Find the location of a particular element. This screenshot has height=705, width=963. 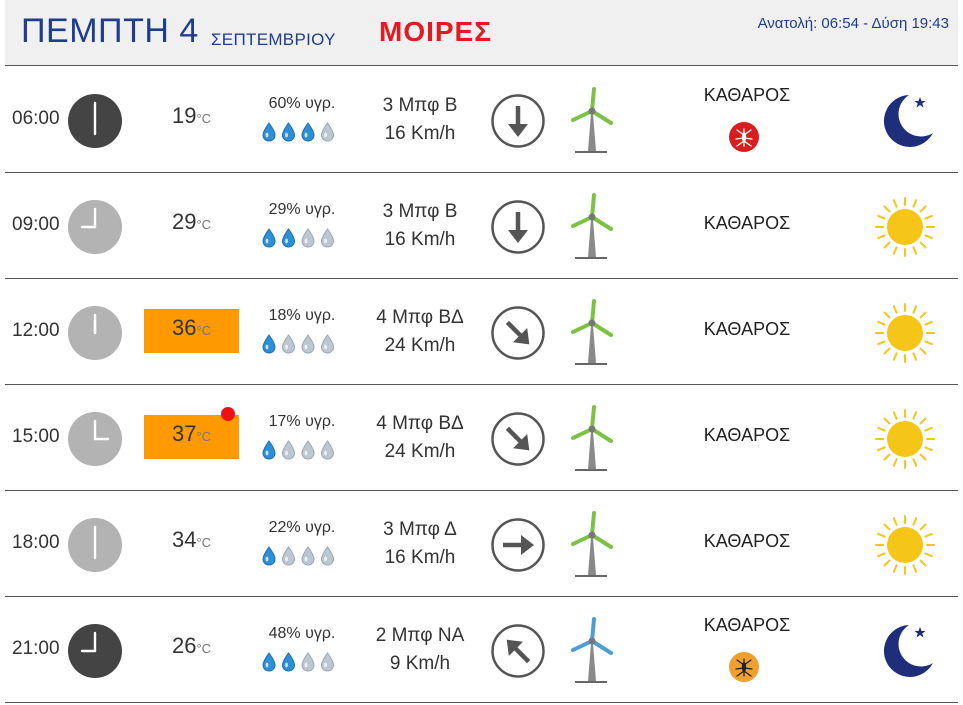

humidity-label: 22% υγρ. is located at coordinates (302, 527).